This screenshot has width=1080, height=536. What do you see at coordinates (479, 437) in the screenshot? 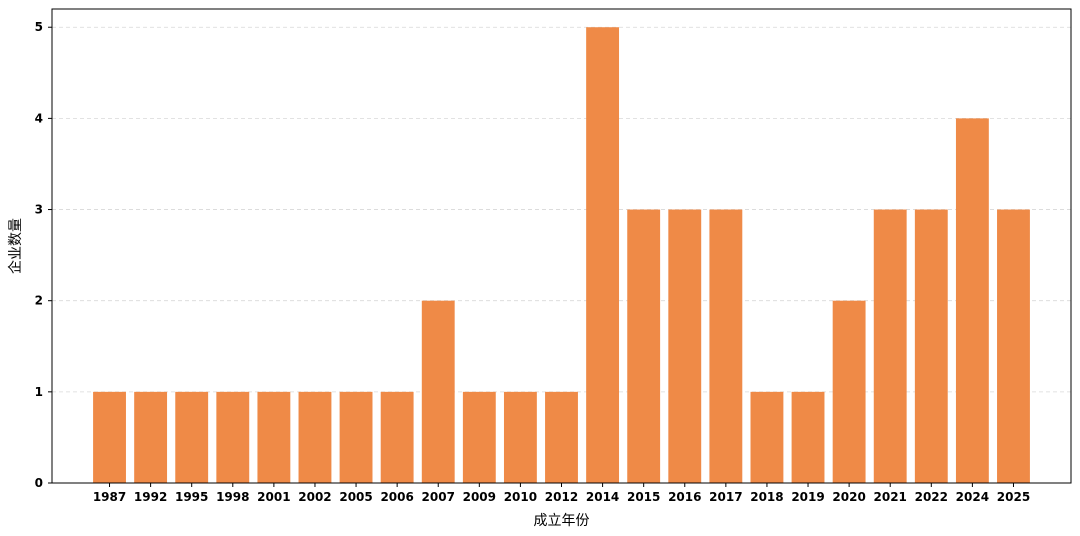
I see `bar-2009` at bounding box center [479, 437].